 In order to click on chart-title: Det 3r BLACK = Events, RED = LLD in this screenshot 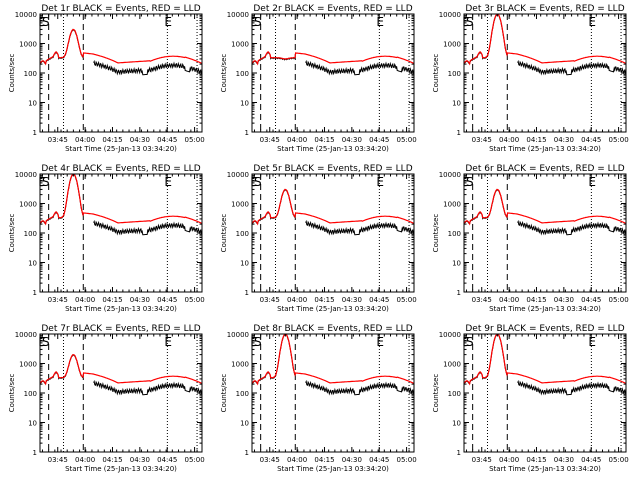, I will do `click(544, 9)`.